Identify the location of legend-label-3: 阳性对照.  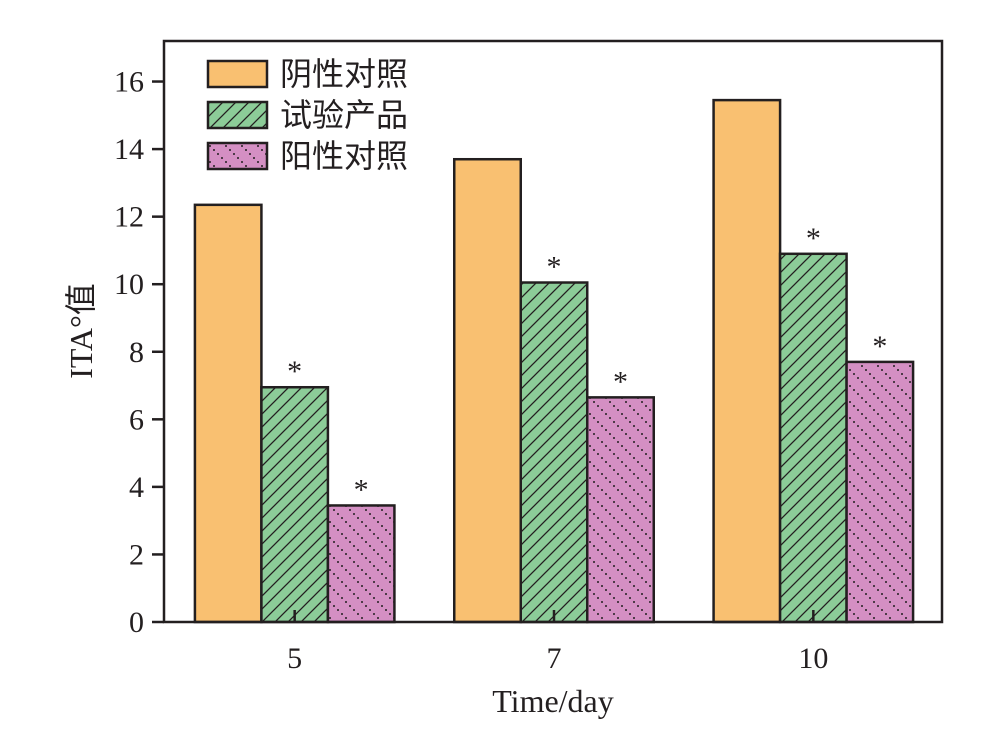
(344, 156).